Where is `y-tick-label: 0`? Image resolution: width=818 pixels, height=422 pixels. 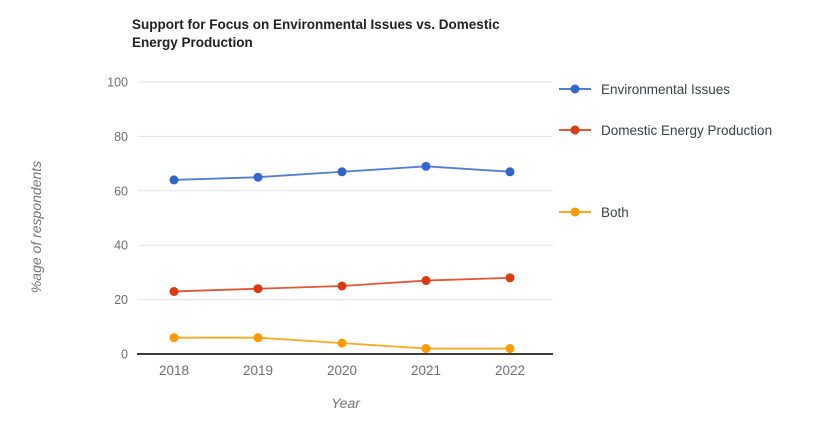
y-tick-label: 0 is located at coordinates (124, 355).